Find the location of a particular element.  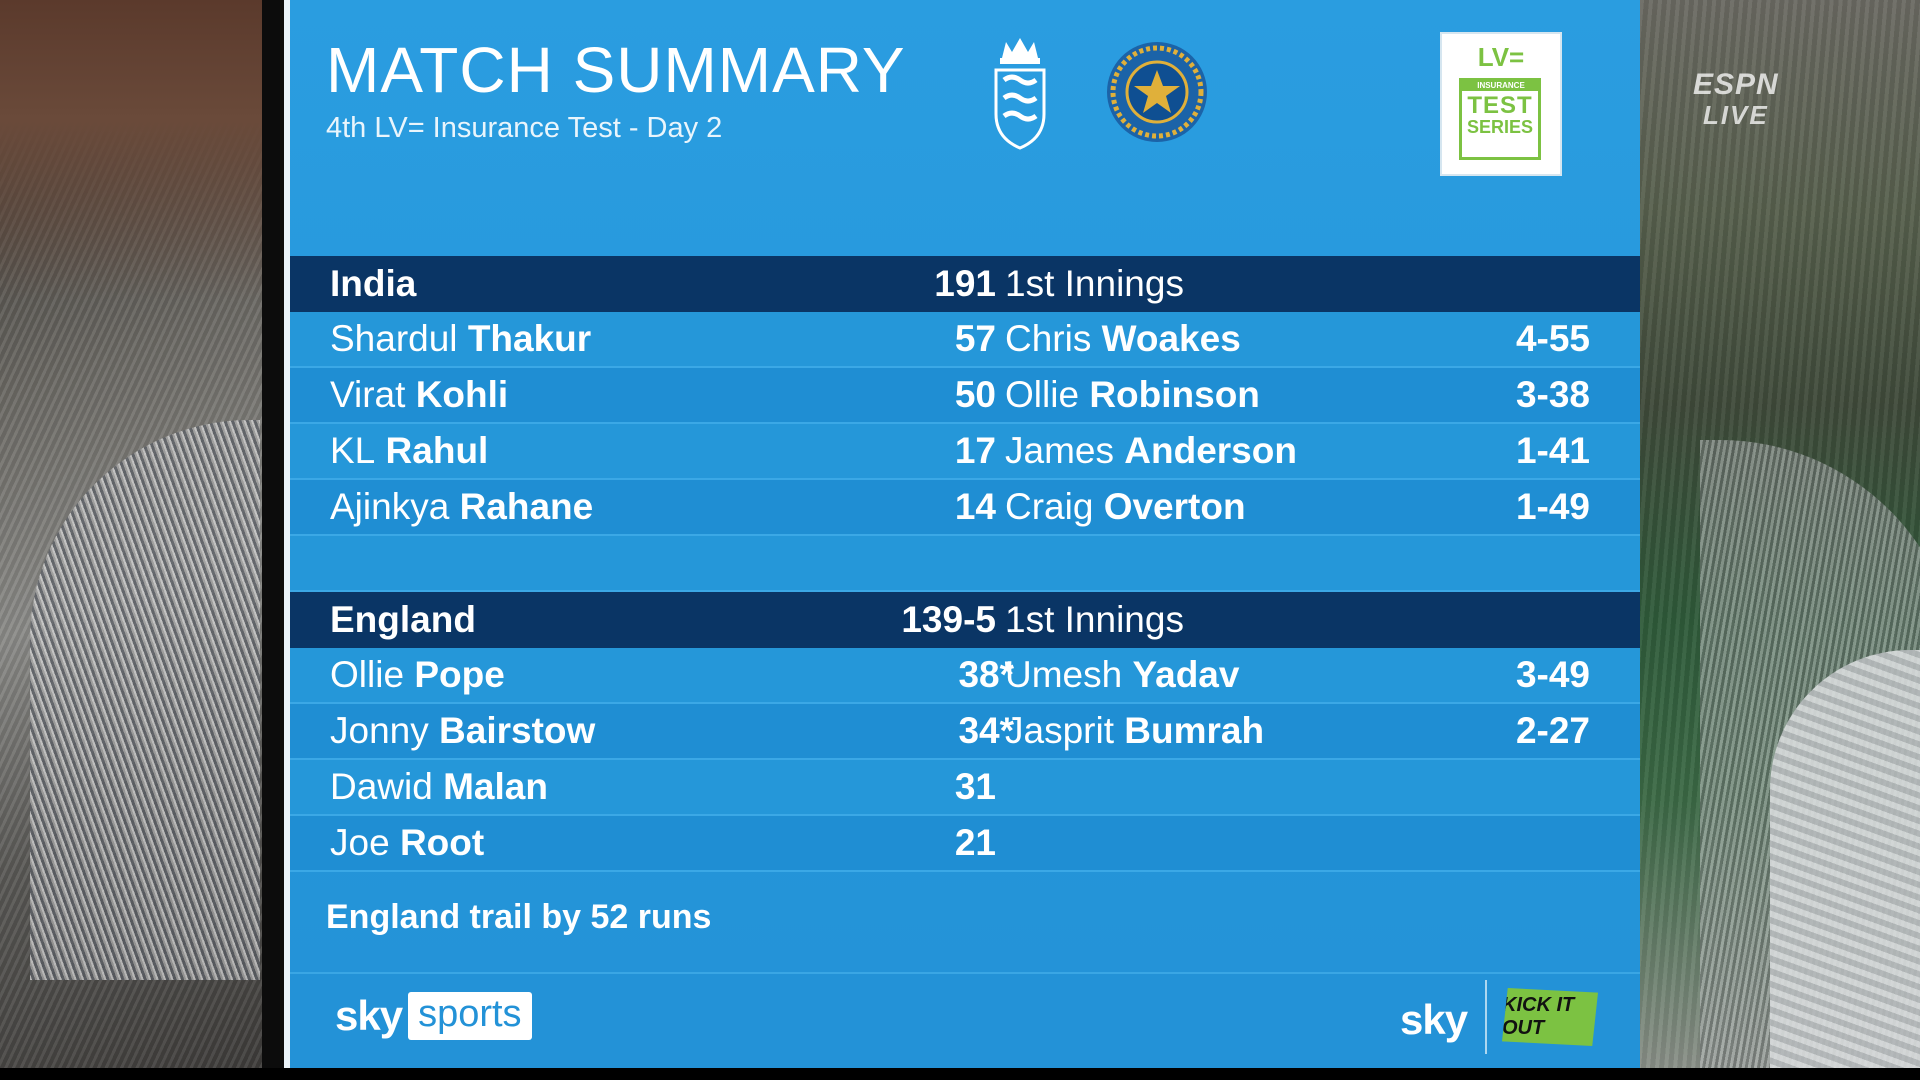

table-row: Jonny Bairstow 34* Jasprit Bumrah 2-27 is located at coordinates (965, 732).